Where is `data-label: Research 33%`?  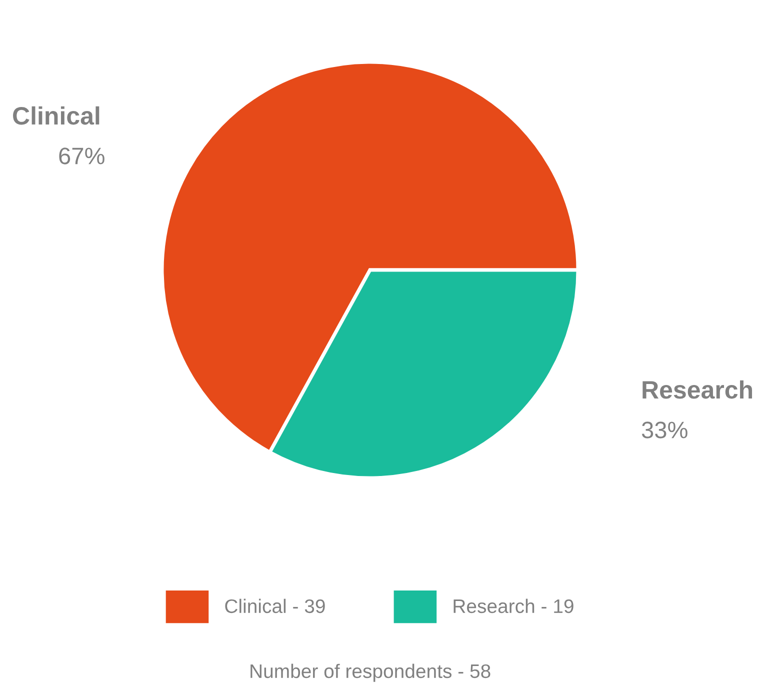
data-label: Research 33% is located at coordinates (697, 409).